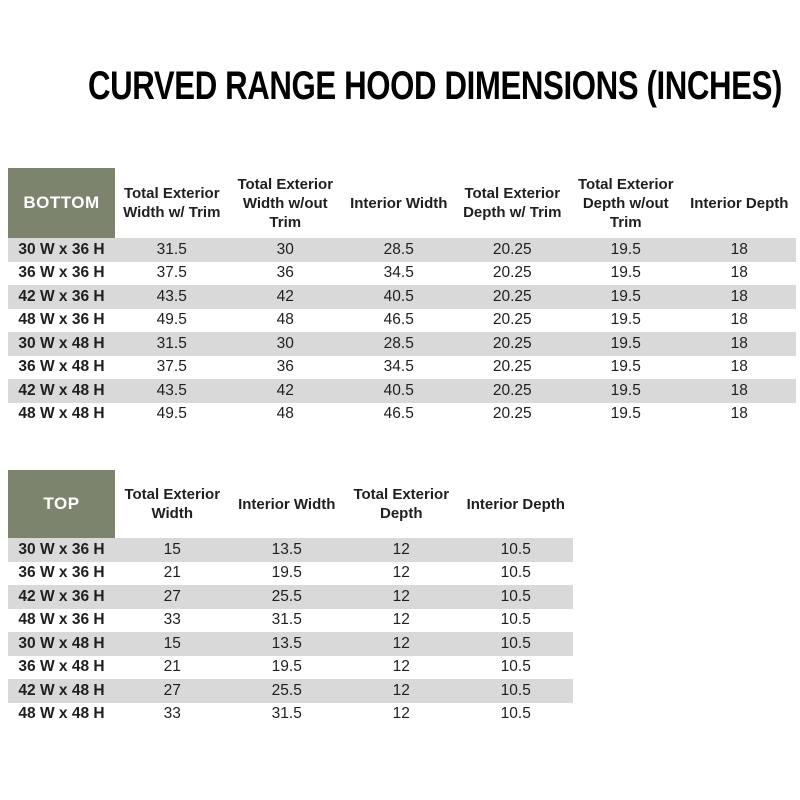 The image size is (800, 800). I want to click on dimension-value-cell: 40.5, so click(398, 296).